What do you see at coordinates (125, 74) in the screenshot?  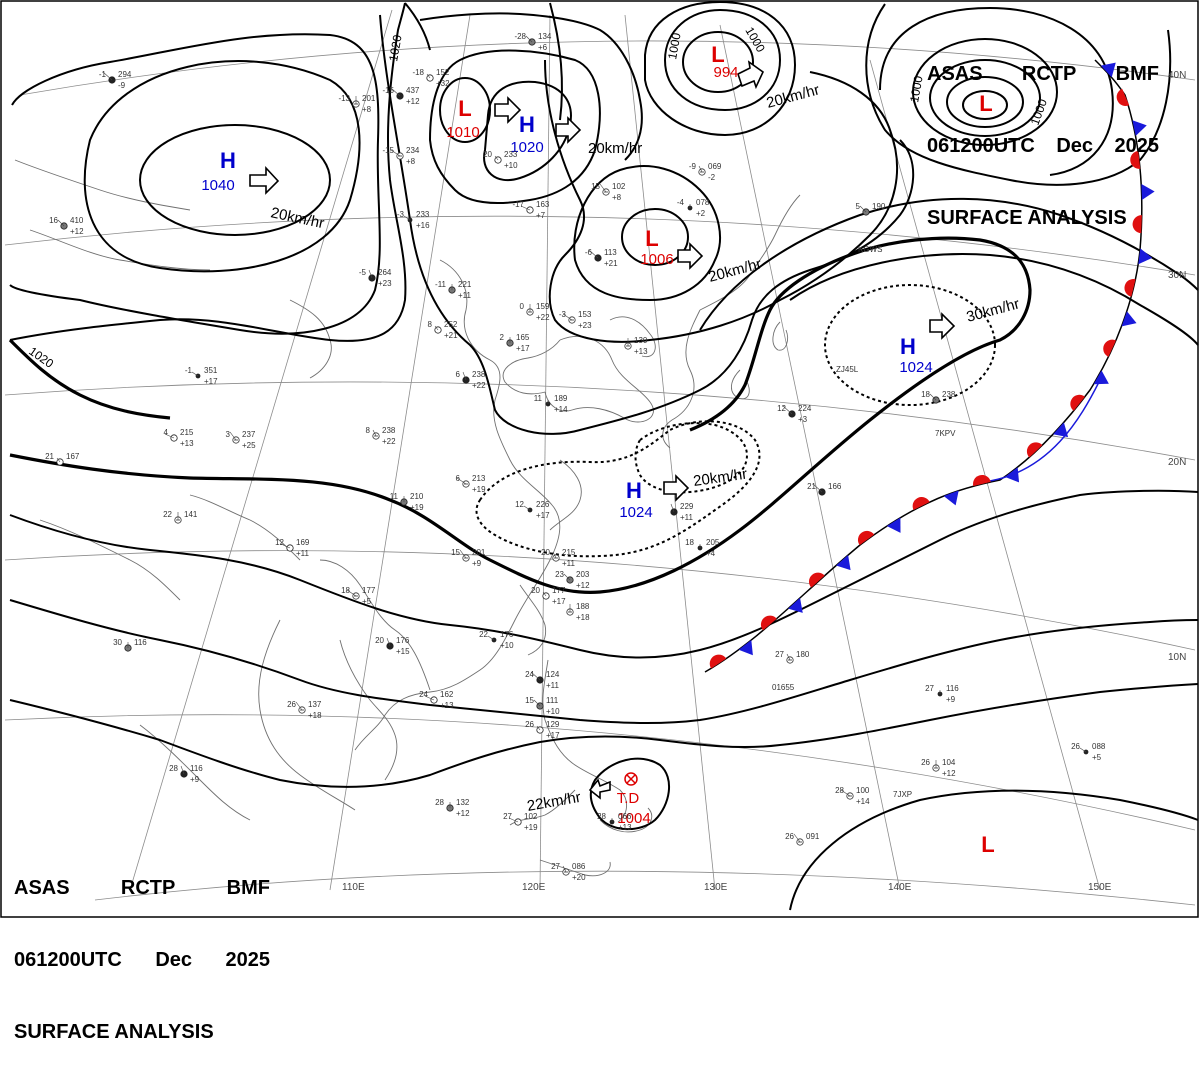 I see `station-pressure: 294` at bounding box center [125, 74].